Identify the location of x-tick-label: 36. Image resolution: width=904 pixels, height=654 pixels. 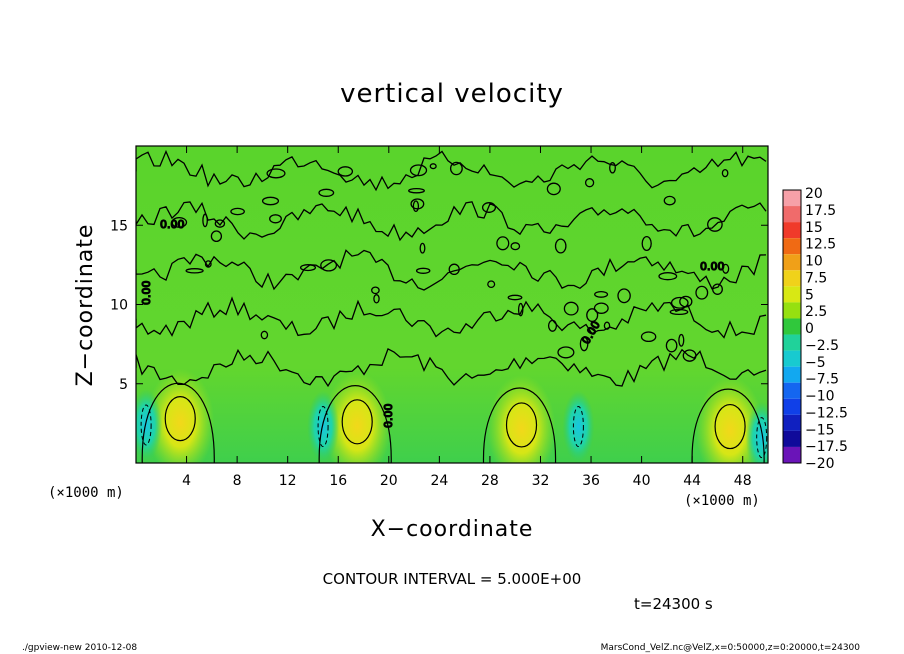
(591, 481).